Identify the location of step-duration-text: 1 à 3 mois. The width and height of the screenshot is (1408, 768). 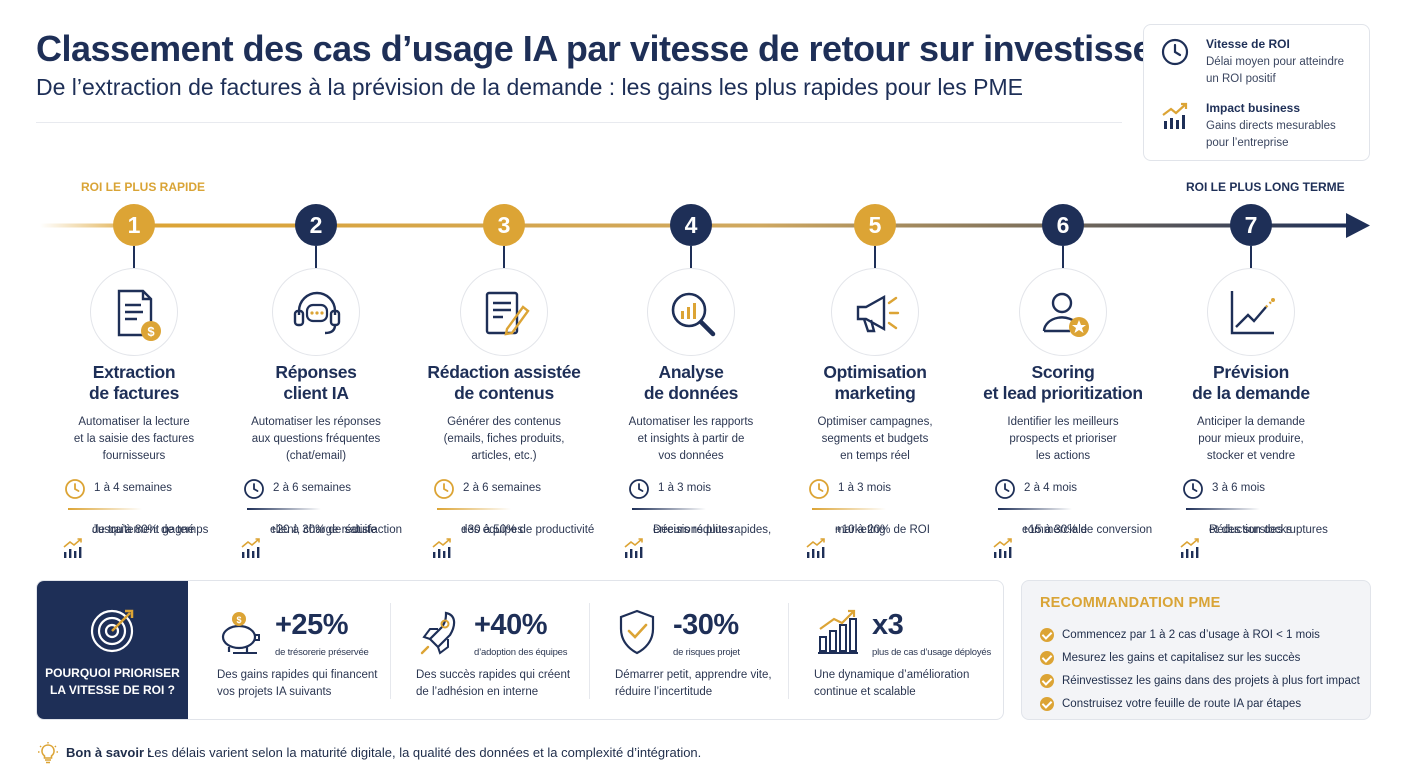
(685, 488).